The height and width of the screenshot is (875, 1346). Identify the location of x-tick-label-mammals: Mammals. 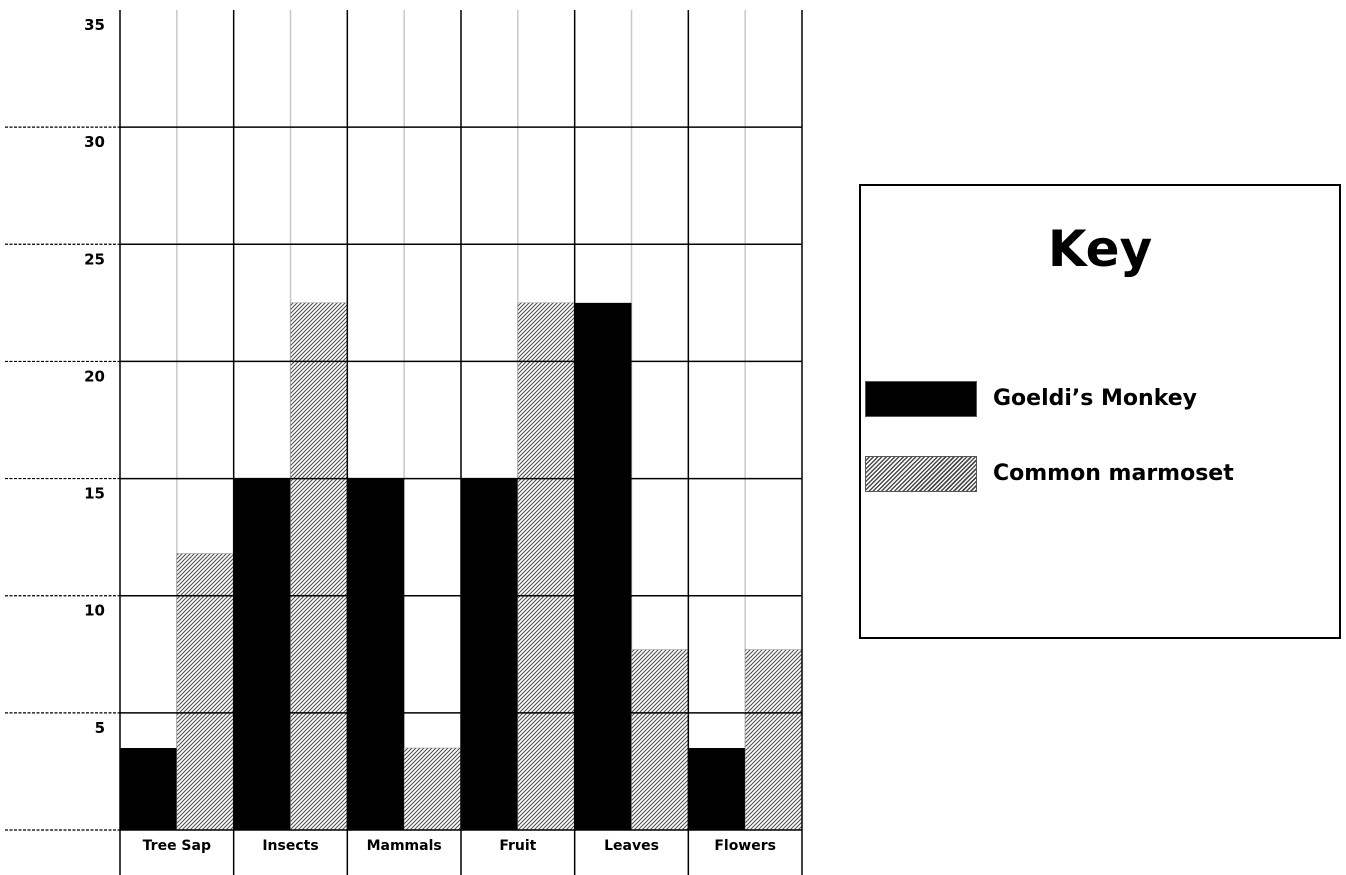
(404, 846).